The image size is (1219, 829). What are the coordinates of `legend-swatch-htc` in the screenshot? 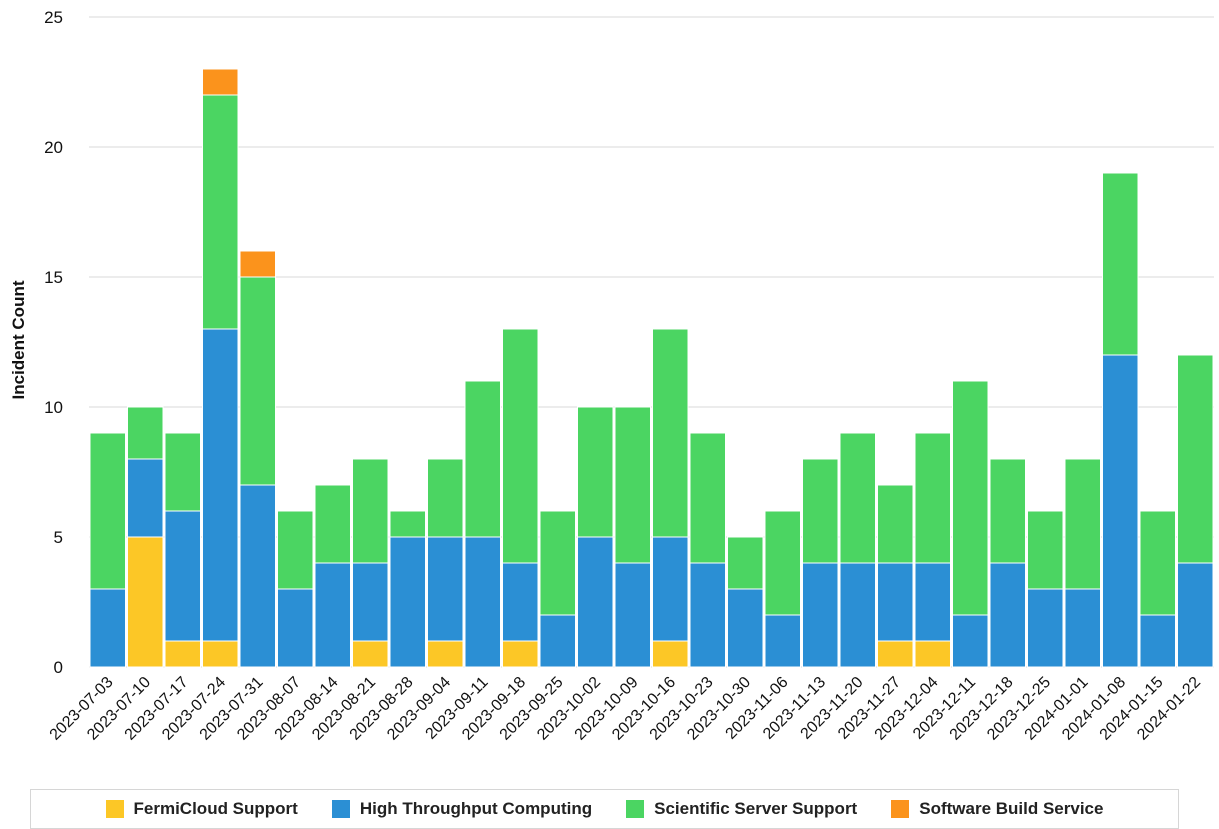 It's located at (340, 809).